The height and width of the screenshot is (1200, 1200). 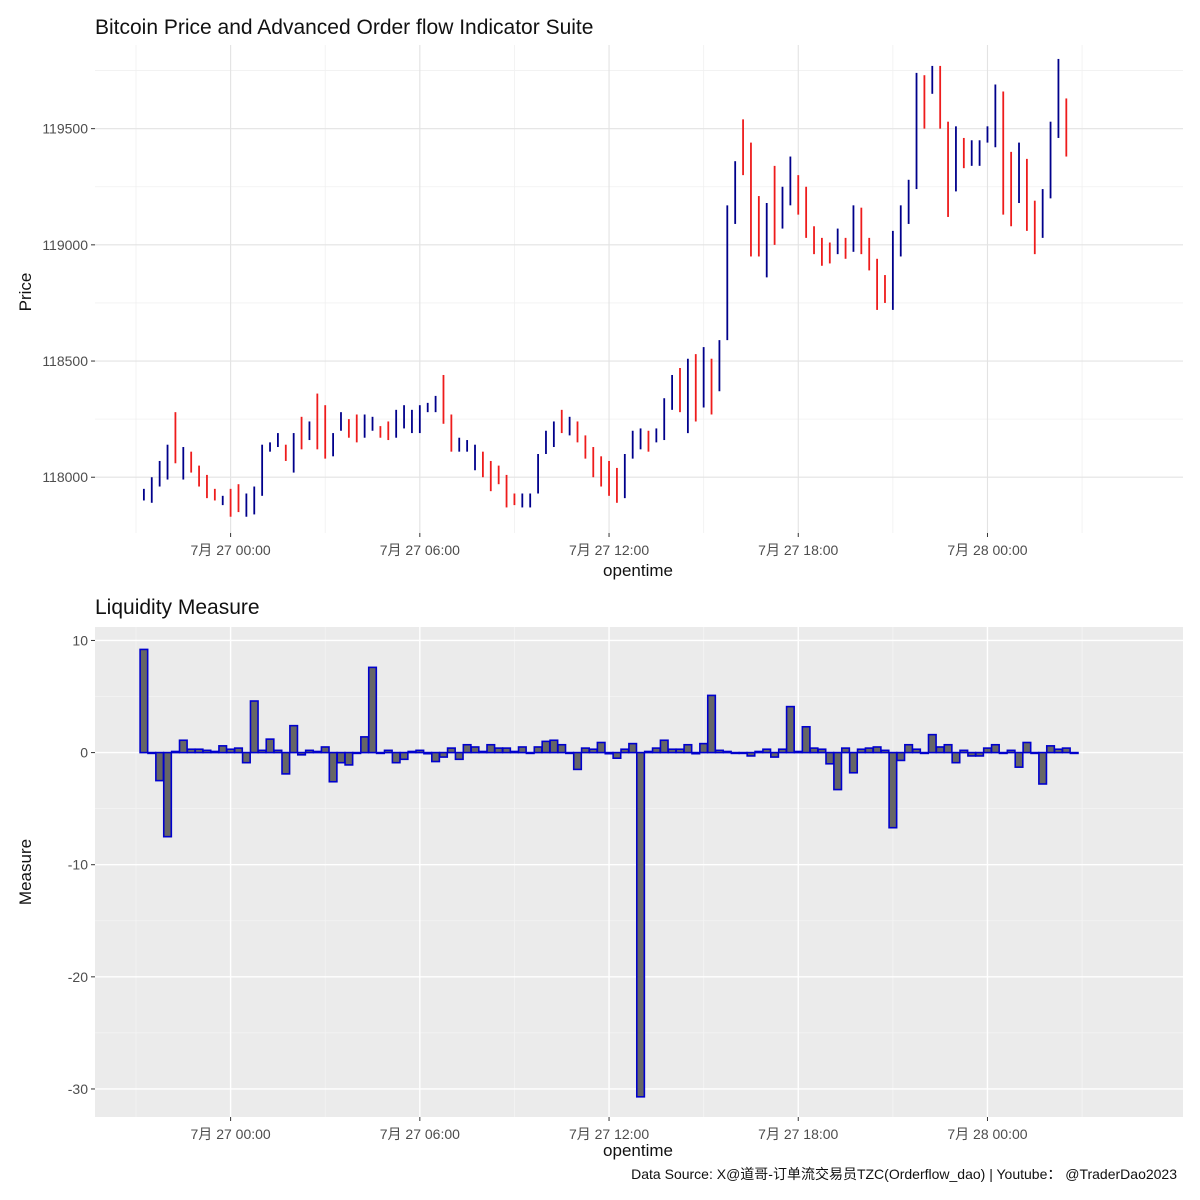 I want to click on y-tick-label: -10, so click(x=78, y=865).